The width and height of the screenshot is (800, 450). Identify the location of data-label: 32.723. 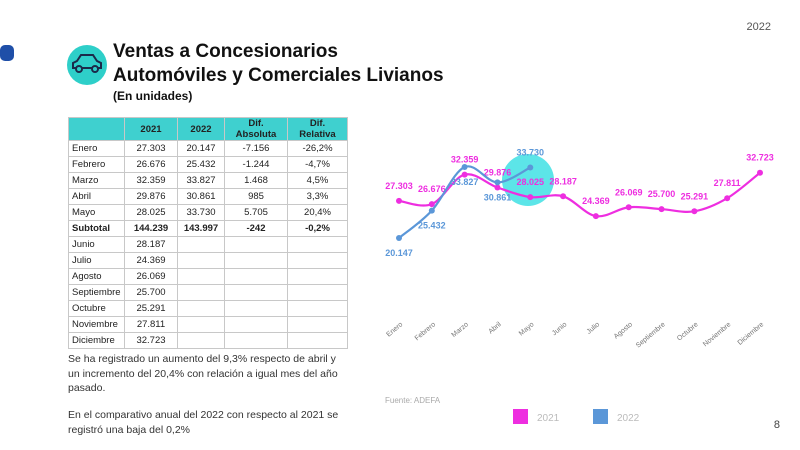
(760, 158).